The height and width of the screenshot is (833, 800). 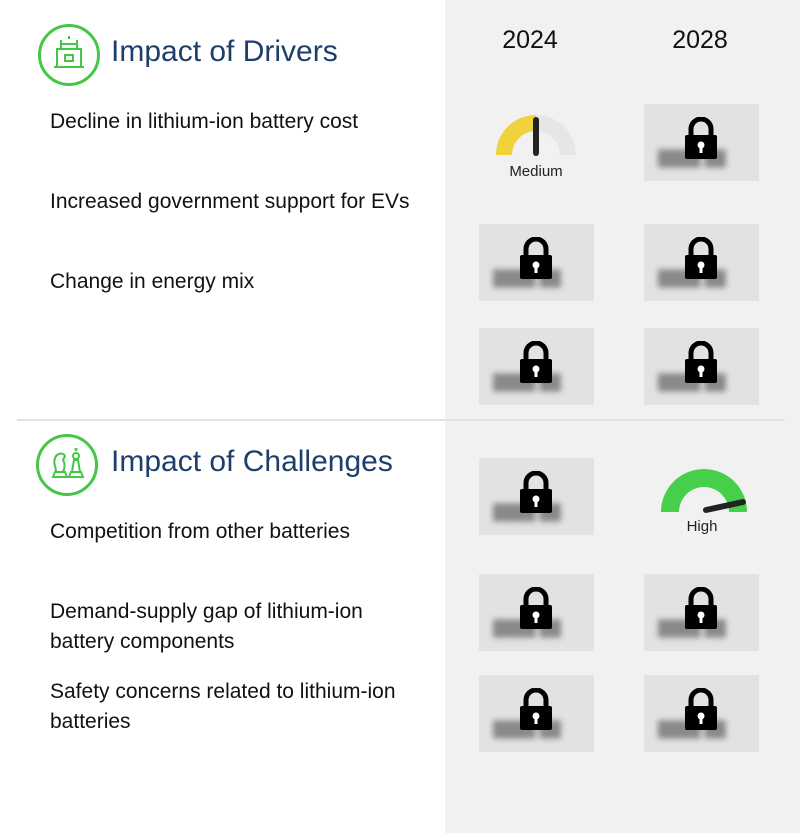 I want to click on factory-icon, so click(x=69, y=55).